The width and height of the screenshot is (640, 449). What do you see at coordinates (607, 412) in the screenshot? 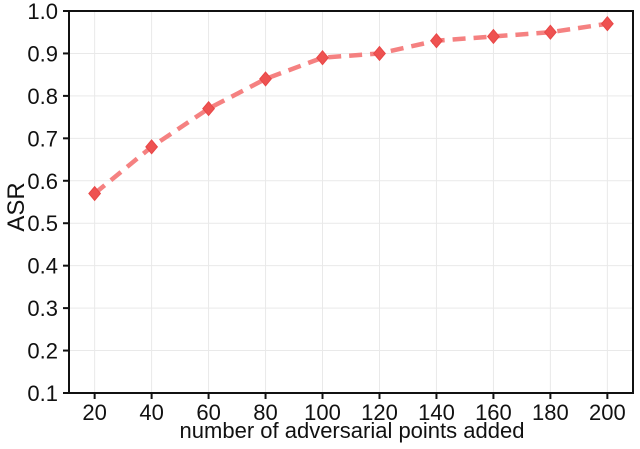
I see `x-tick-label: 200` at bounding box center [607, 412].